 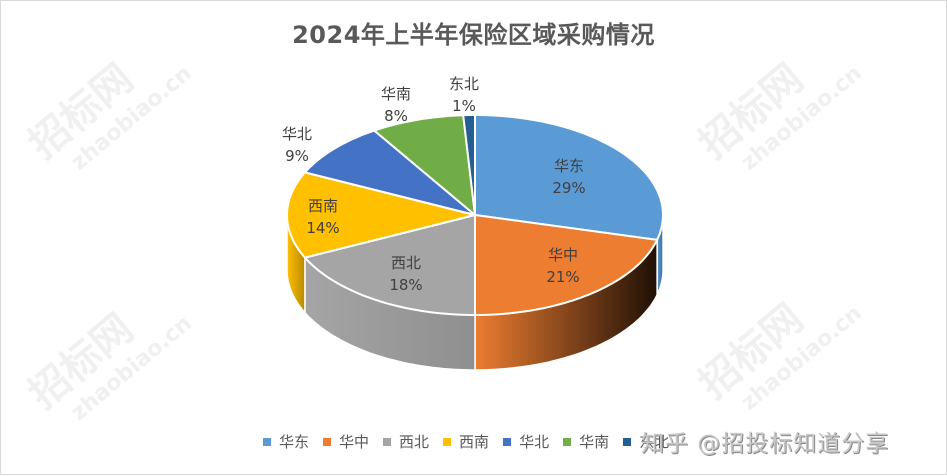 I want to click on chart-legend: 华东 华中 西北 西南 华北 华南 东北, so click(x=473, y=441).